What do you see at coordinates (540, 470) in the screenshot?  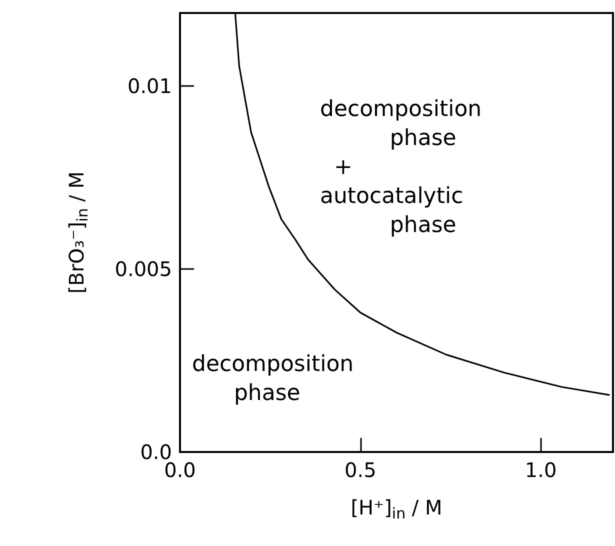 I see `x-tick-label: 1.0` at bounding box center [540, 470].